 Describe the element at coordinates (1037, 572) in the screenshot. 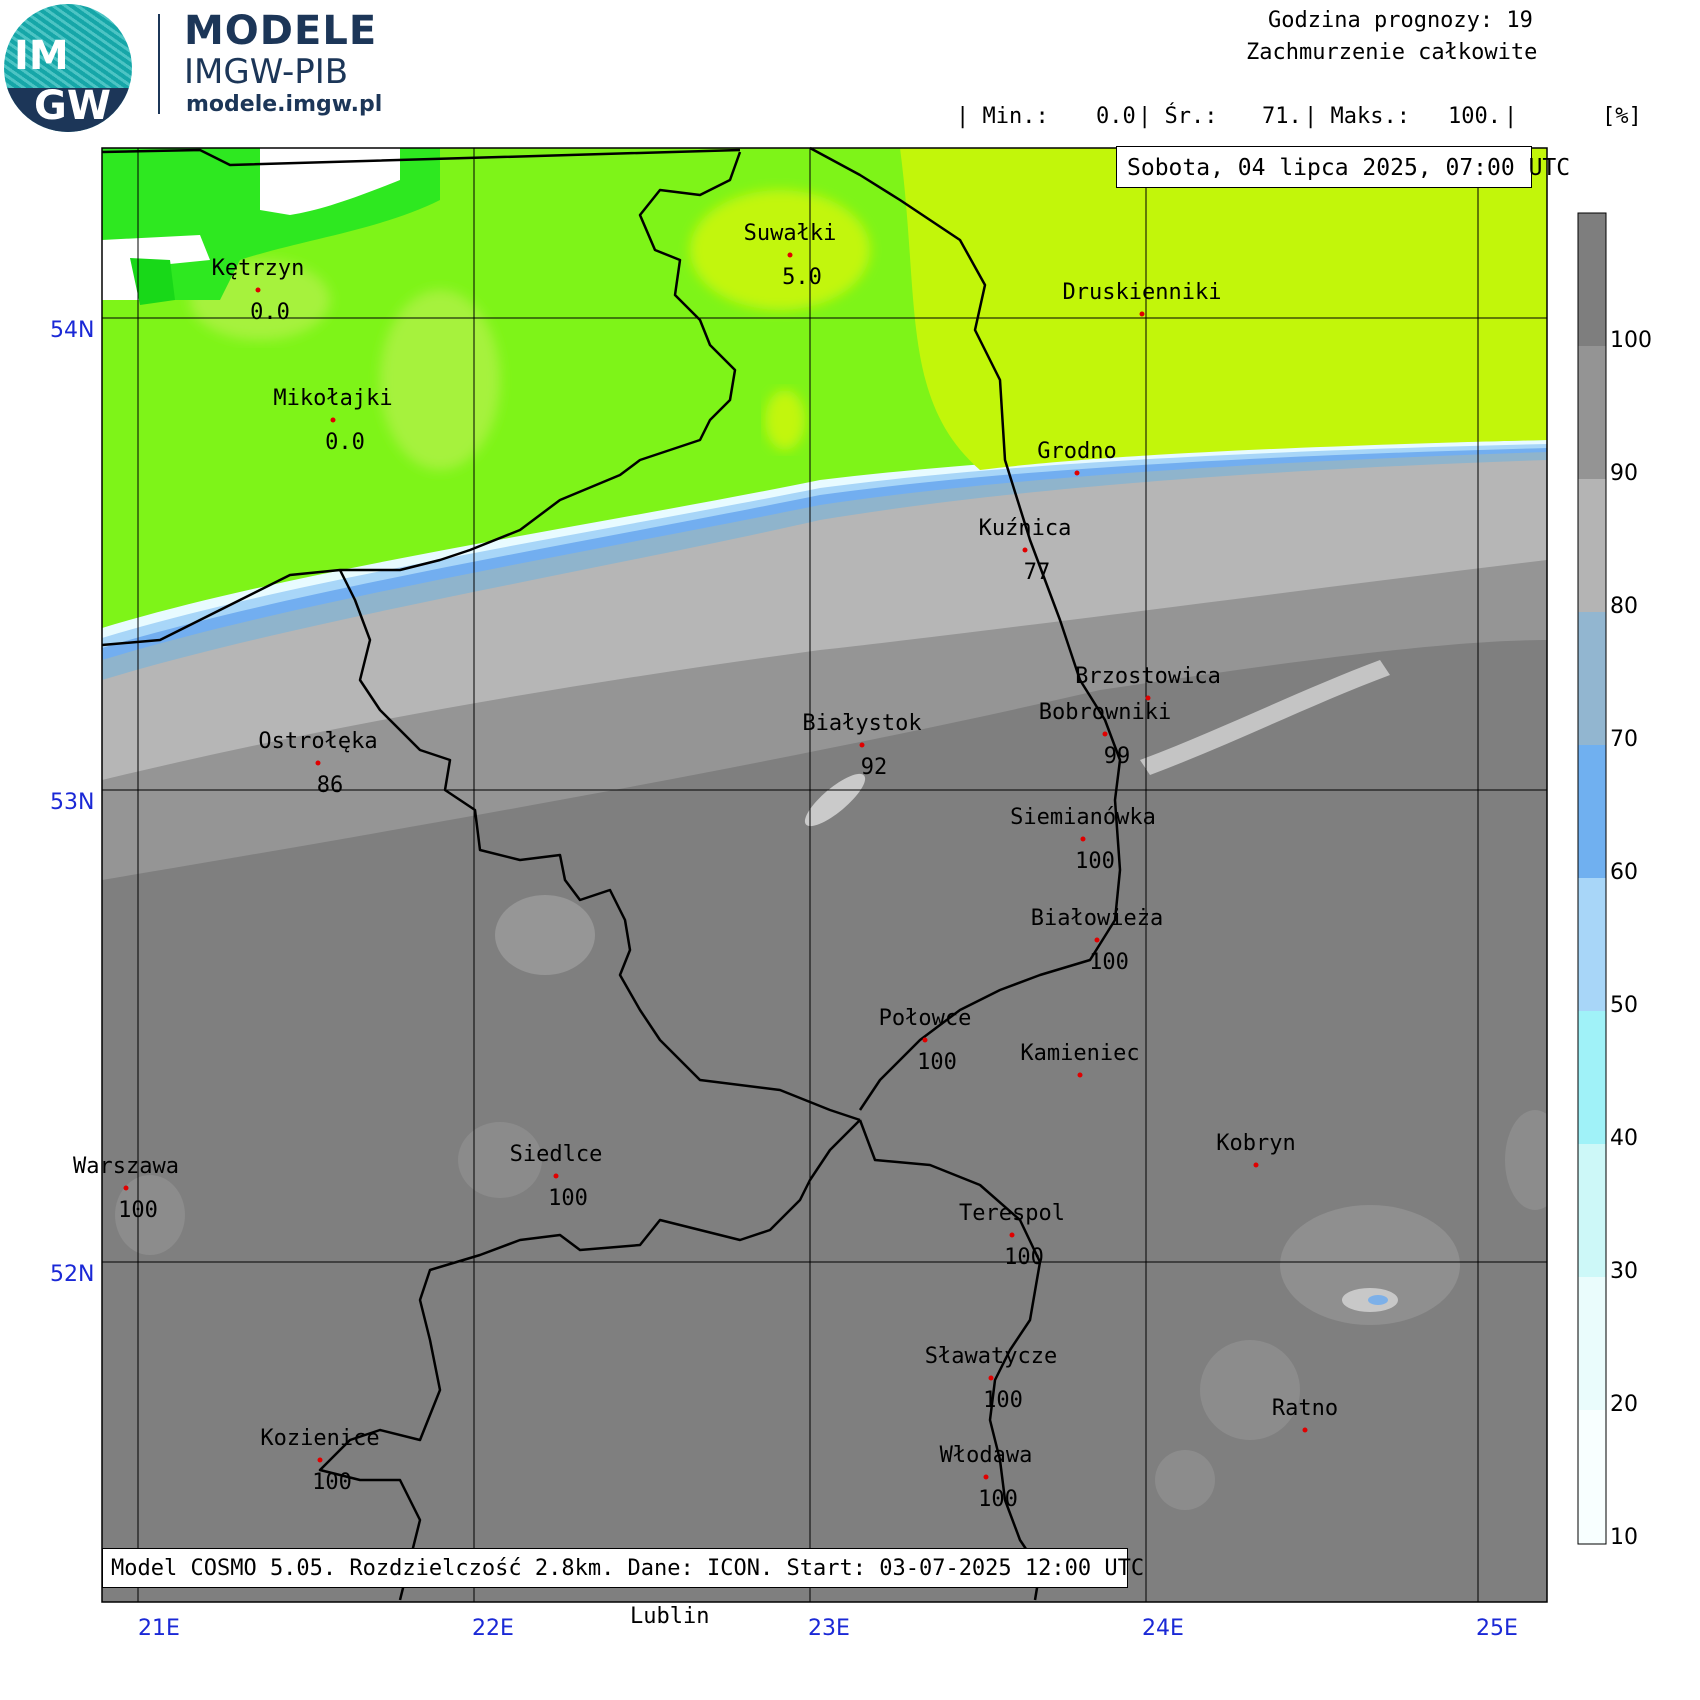

I see `city-value: 77` at that location.